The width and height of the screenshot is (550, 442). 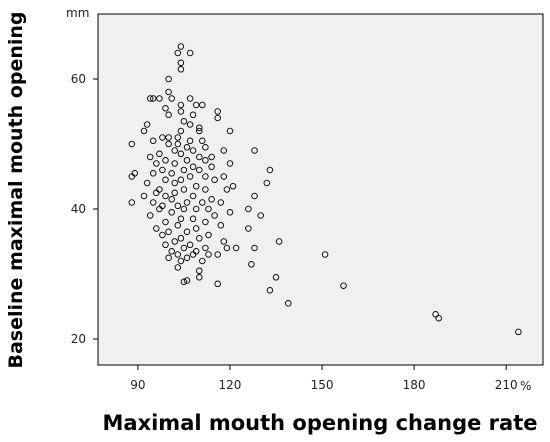 What do you see at coordinates (322, 385) in the screenshot?
I see `x-tick-label: 150` at bounding box center [322, 385].